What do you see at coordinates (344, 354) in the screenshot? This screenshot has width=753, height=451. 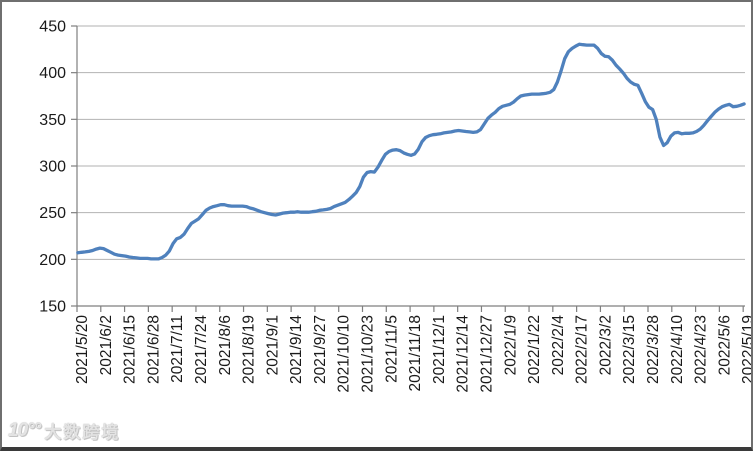 I see `x-axis-label: 2021/10/10` at bounding box center [344, 354].